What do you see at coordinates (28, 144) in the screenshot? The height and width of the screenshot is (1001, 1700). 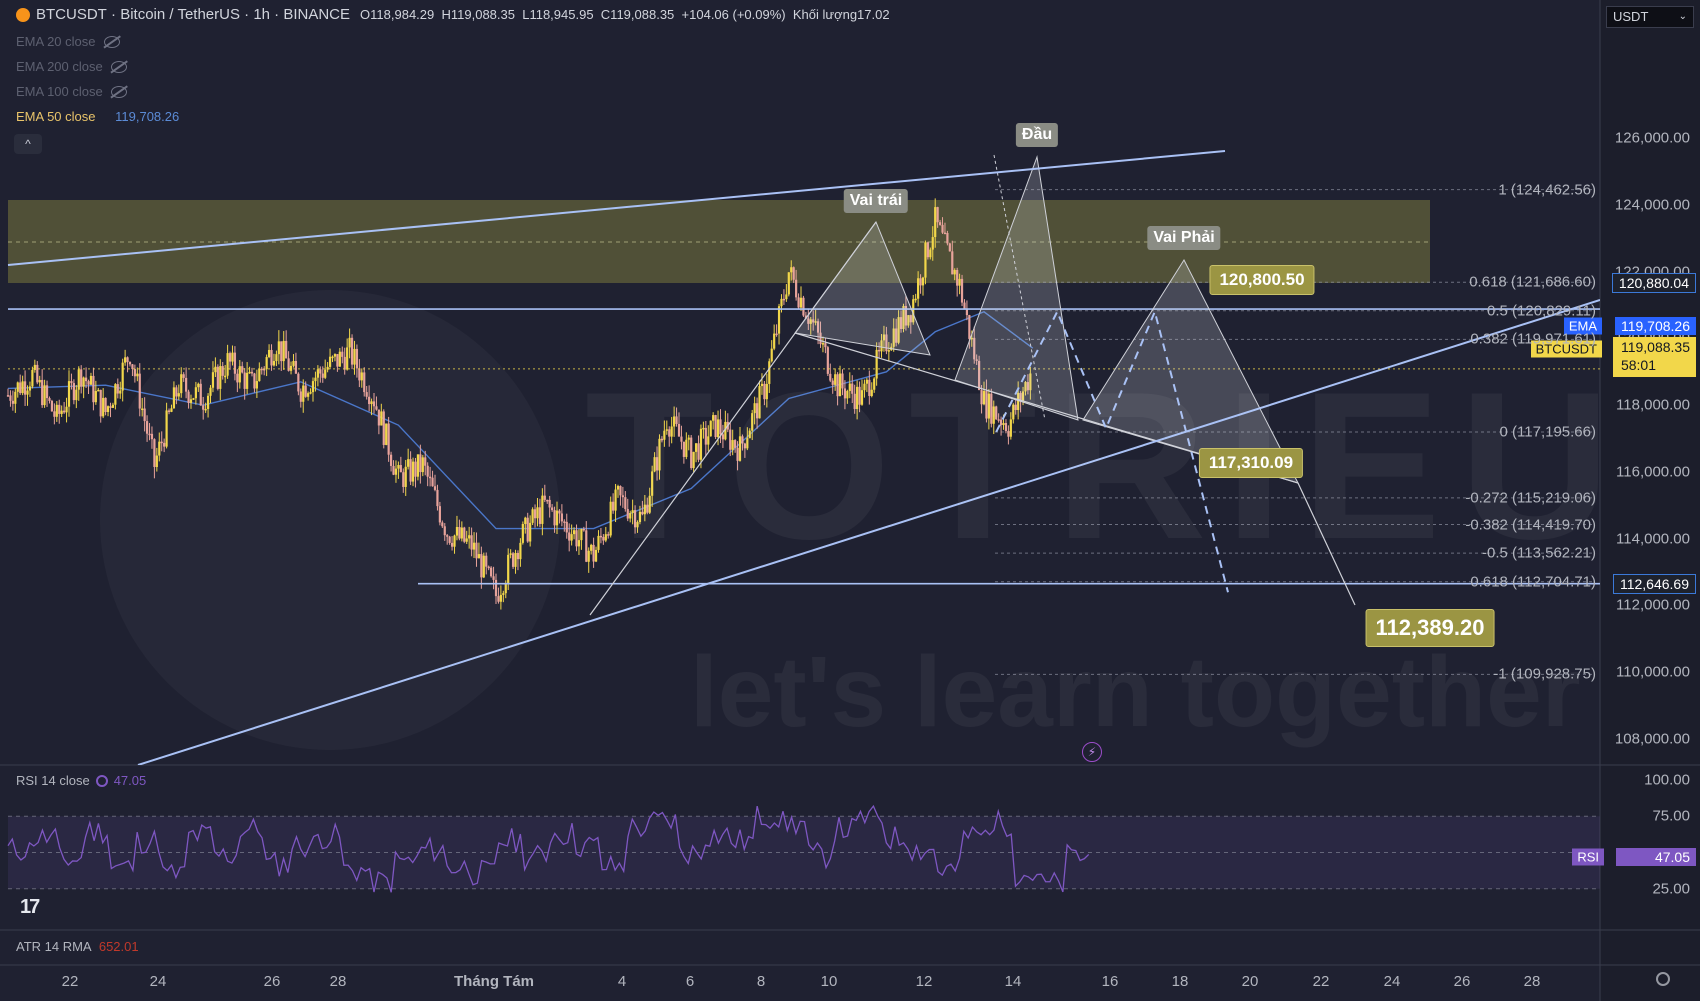 I see `chevron-up-icon: ^` at bounding box center [28, 144].